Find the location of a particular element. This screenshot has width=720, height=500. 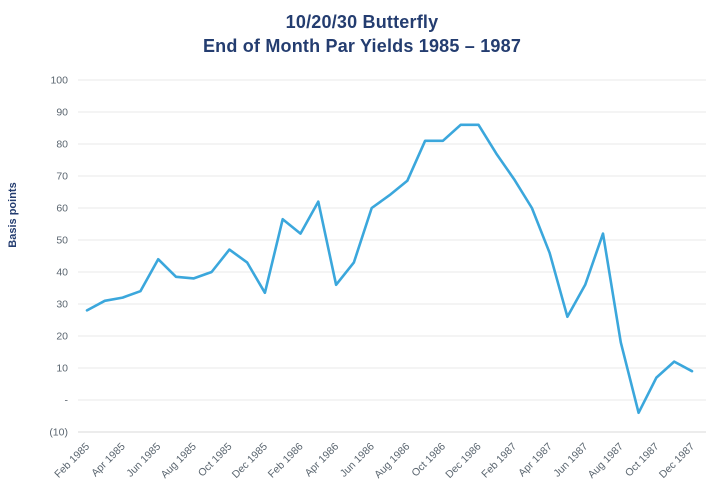

x-axis-tick-label: Oct 1987 is located at coordinates (642, 460).